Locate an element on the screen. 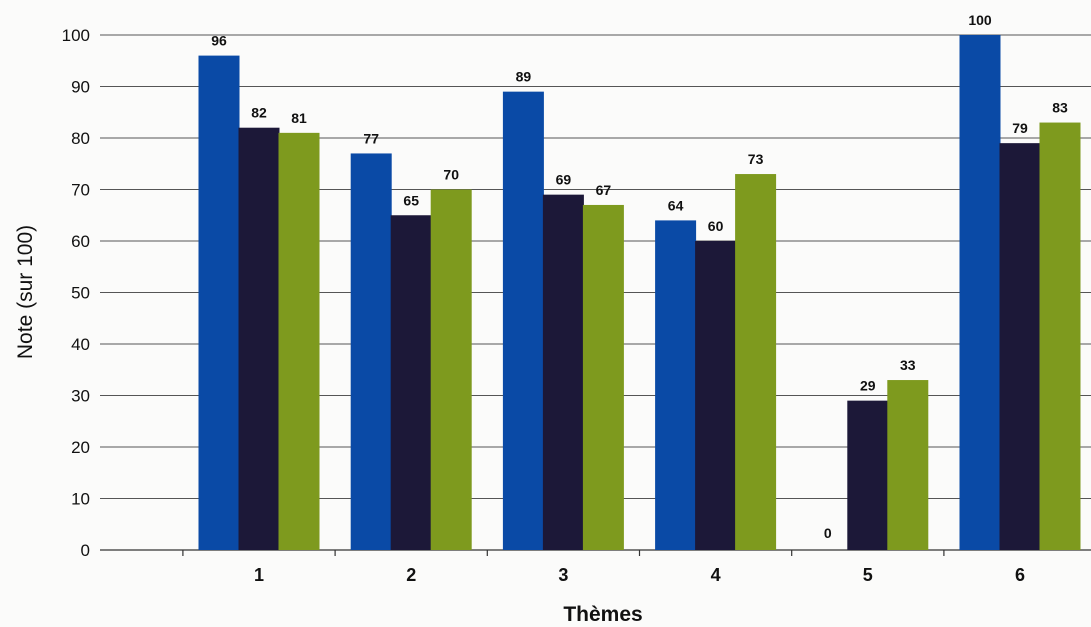  y-tick-label: 90 is located at coordinates (80, 87).